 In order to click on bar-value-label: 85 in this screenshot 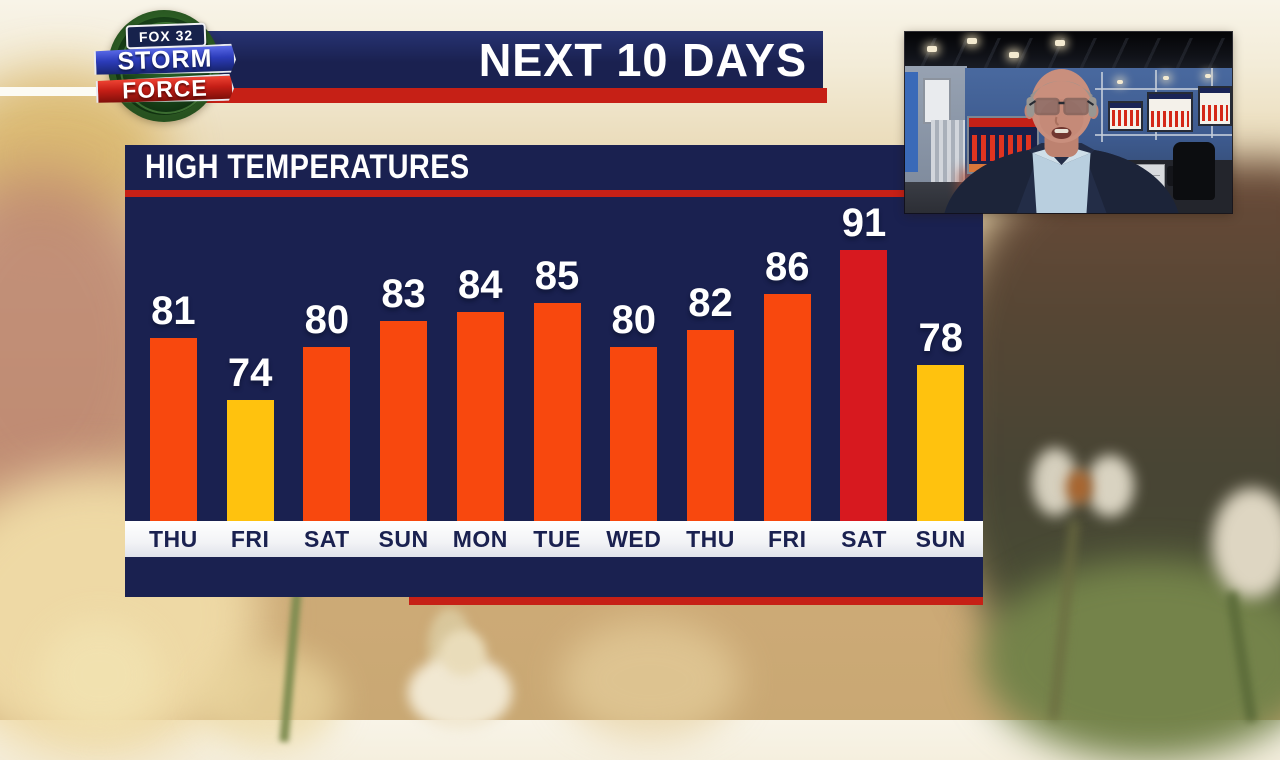, I will do `click(557, 276)`.